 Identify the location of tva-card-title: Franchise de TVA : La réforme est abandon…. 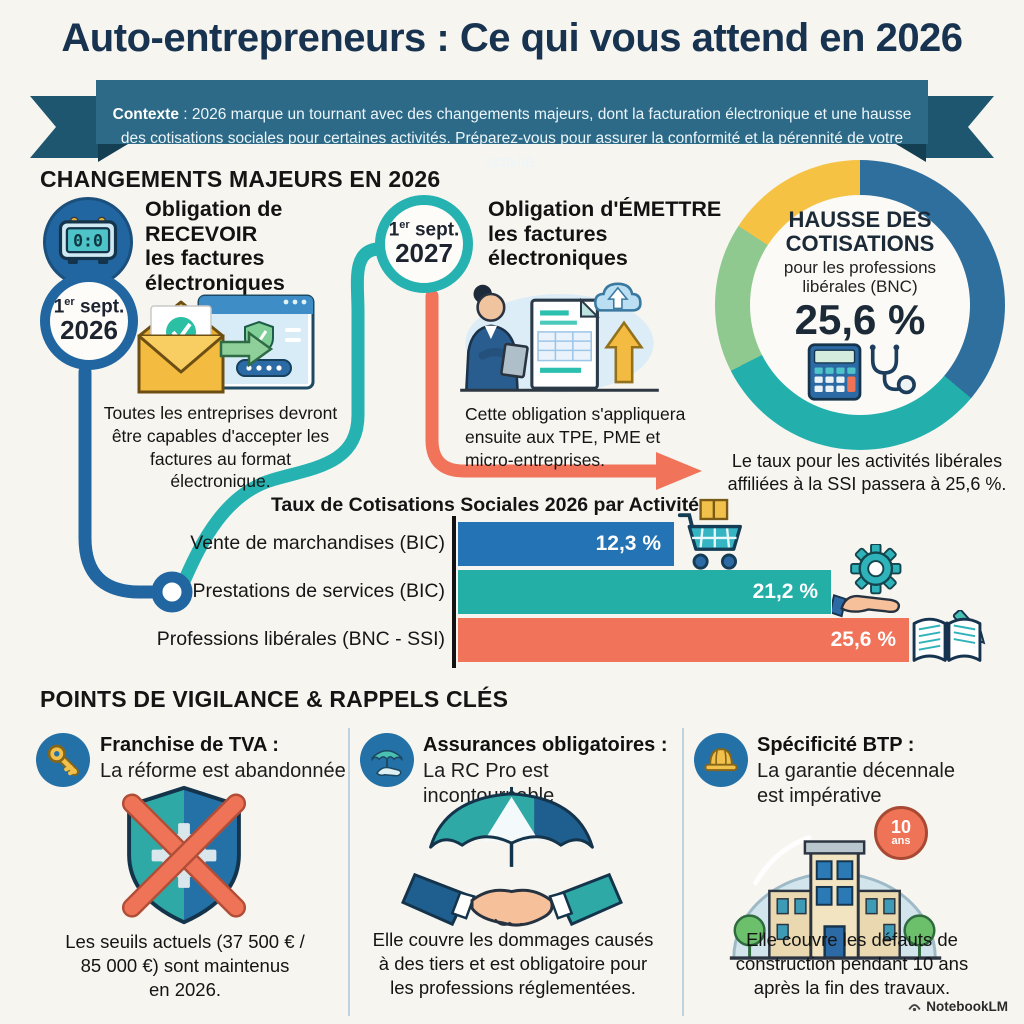
(223, 758).